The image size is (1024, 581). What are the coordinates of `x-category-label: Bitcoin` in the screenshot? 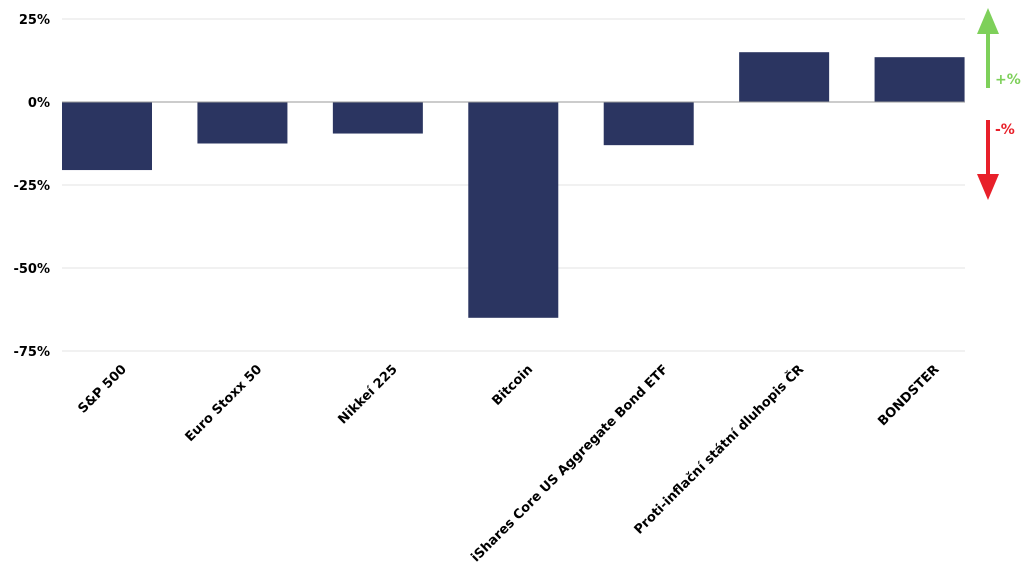 It's located at (512, 385).